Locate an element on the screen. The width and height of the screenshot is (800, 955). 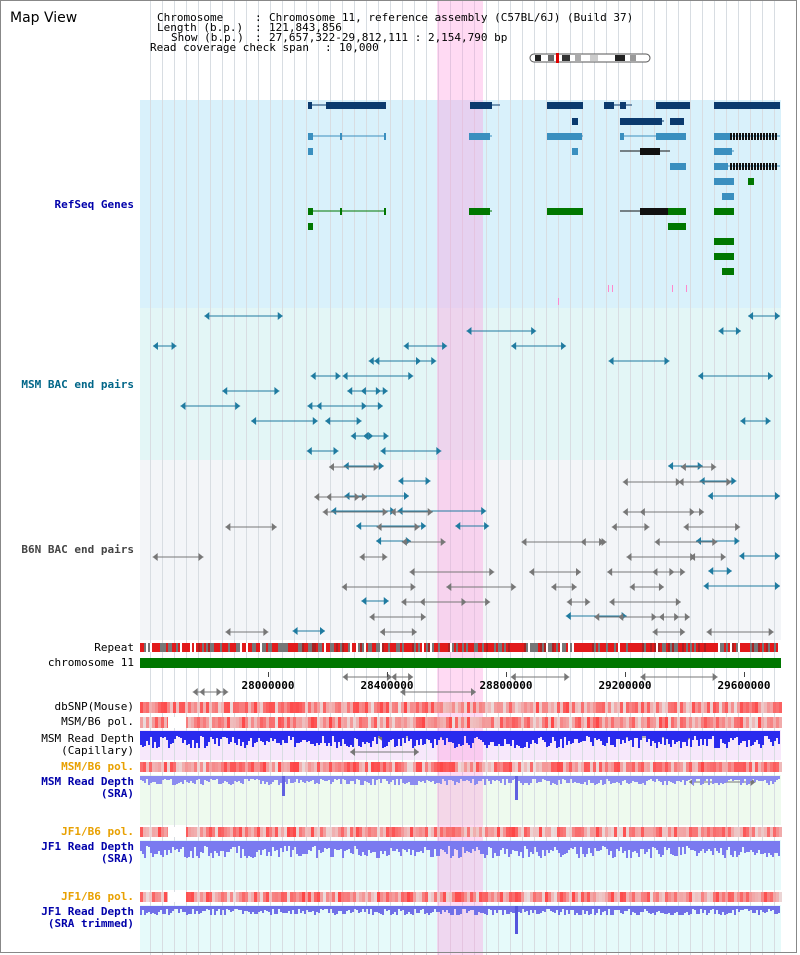
pol-gap is located at coordinates (177, 897).